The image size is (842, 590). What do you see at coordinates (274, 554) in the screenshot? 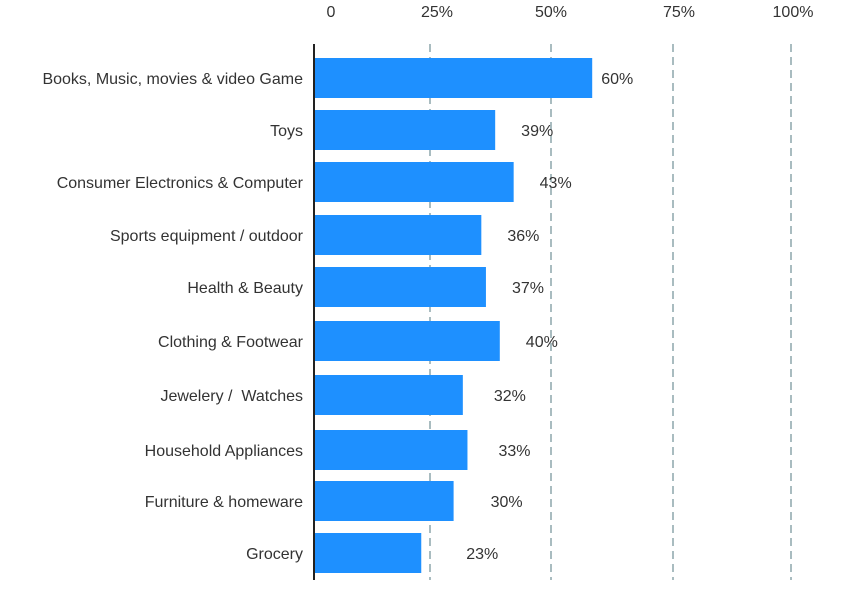
I see `category-label: Grocery` at bounding box center [274, 554].